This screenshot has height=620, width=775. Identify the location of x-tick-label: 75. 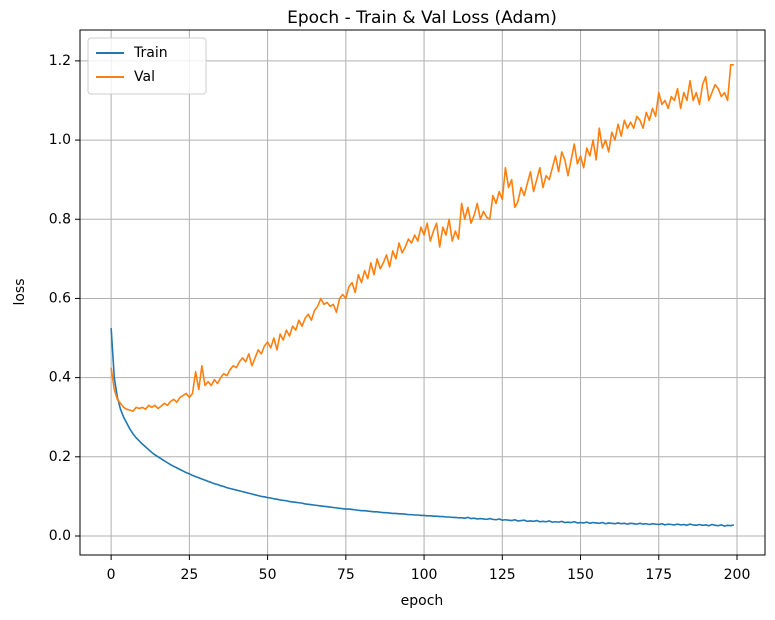
(346, 575).